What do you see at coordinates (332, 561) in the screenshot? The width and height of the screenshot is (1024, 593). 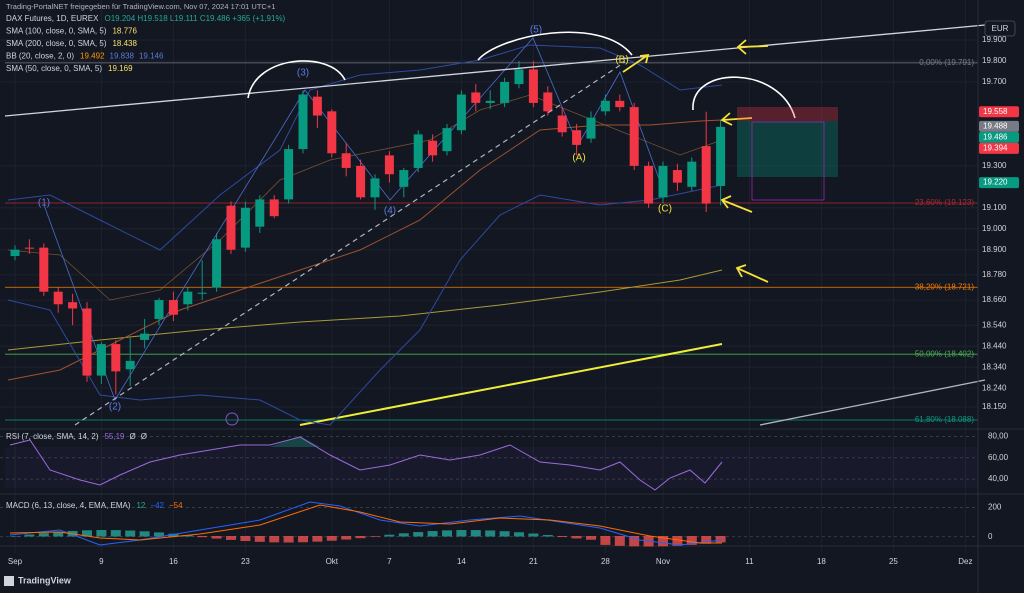 I see `x-tick-label: Okt` at bounding box center [332, 561].